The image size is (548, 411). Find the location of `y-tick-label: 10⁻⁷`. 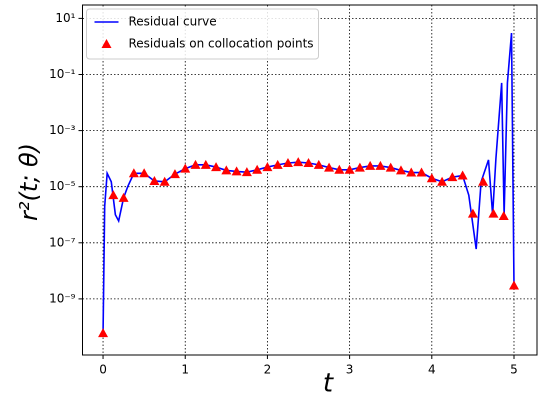

y-tick-label: 10⁻⁷ is located at coordinates (62, 242).